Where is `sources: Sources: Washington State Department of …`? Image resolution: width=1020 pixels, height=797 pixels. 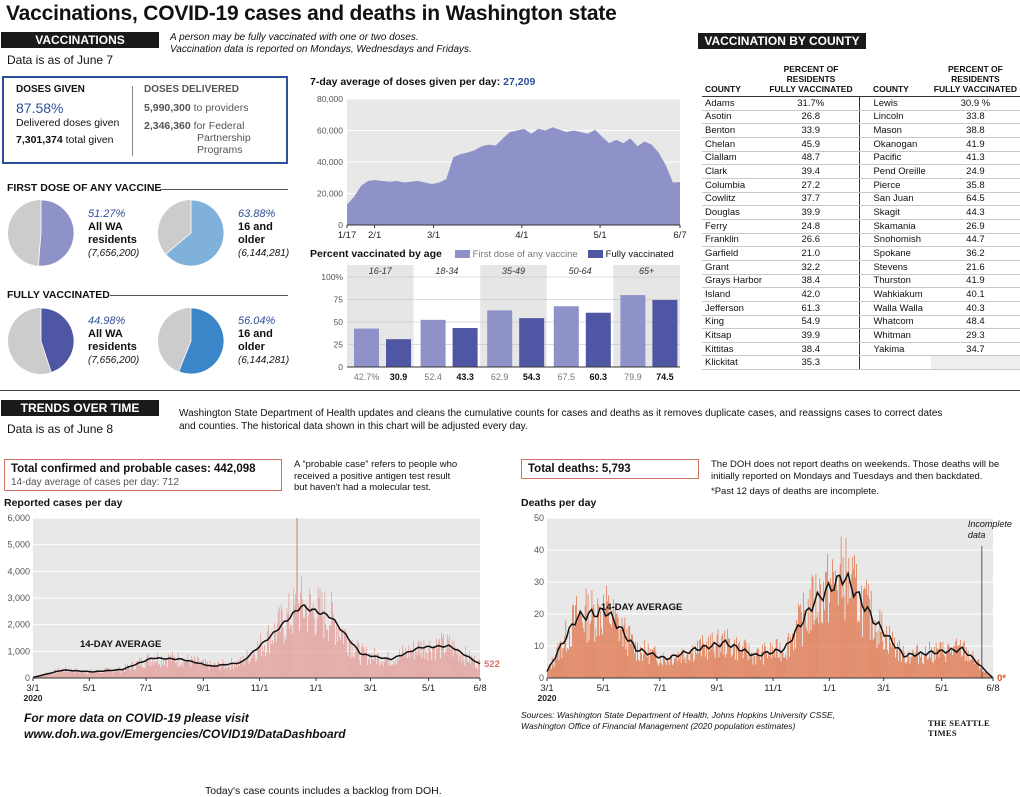 sources: Sources: Washington State Department of … is located at coordinates (678, 720).